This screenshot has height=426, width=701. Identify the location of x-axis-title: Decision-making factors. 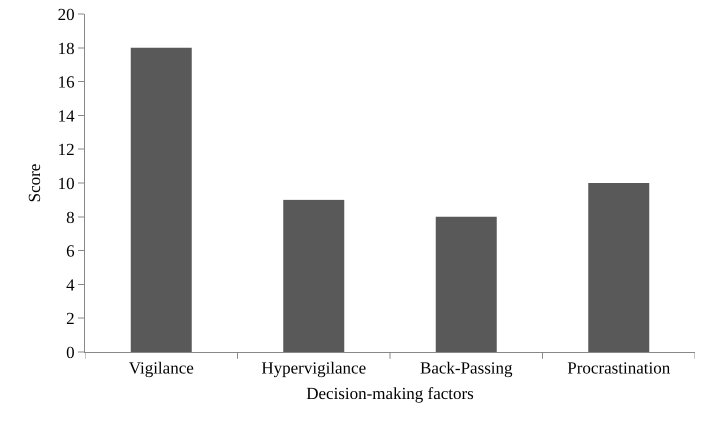
(390, 393).